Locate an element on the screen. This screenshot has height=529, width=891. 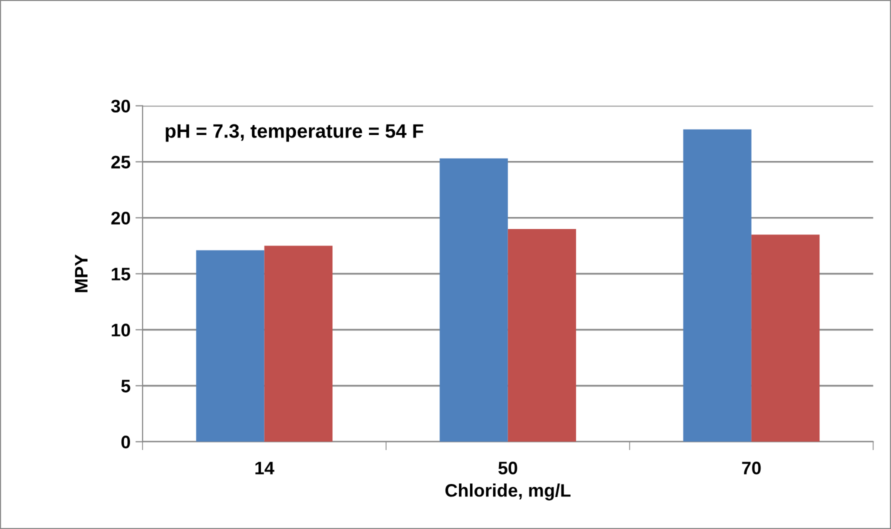
x-axis-title: Chloride, mg/L is located at coordinates (508, 492).